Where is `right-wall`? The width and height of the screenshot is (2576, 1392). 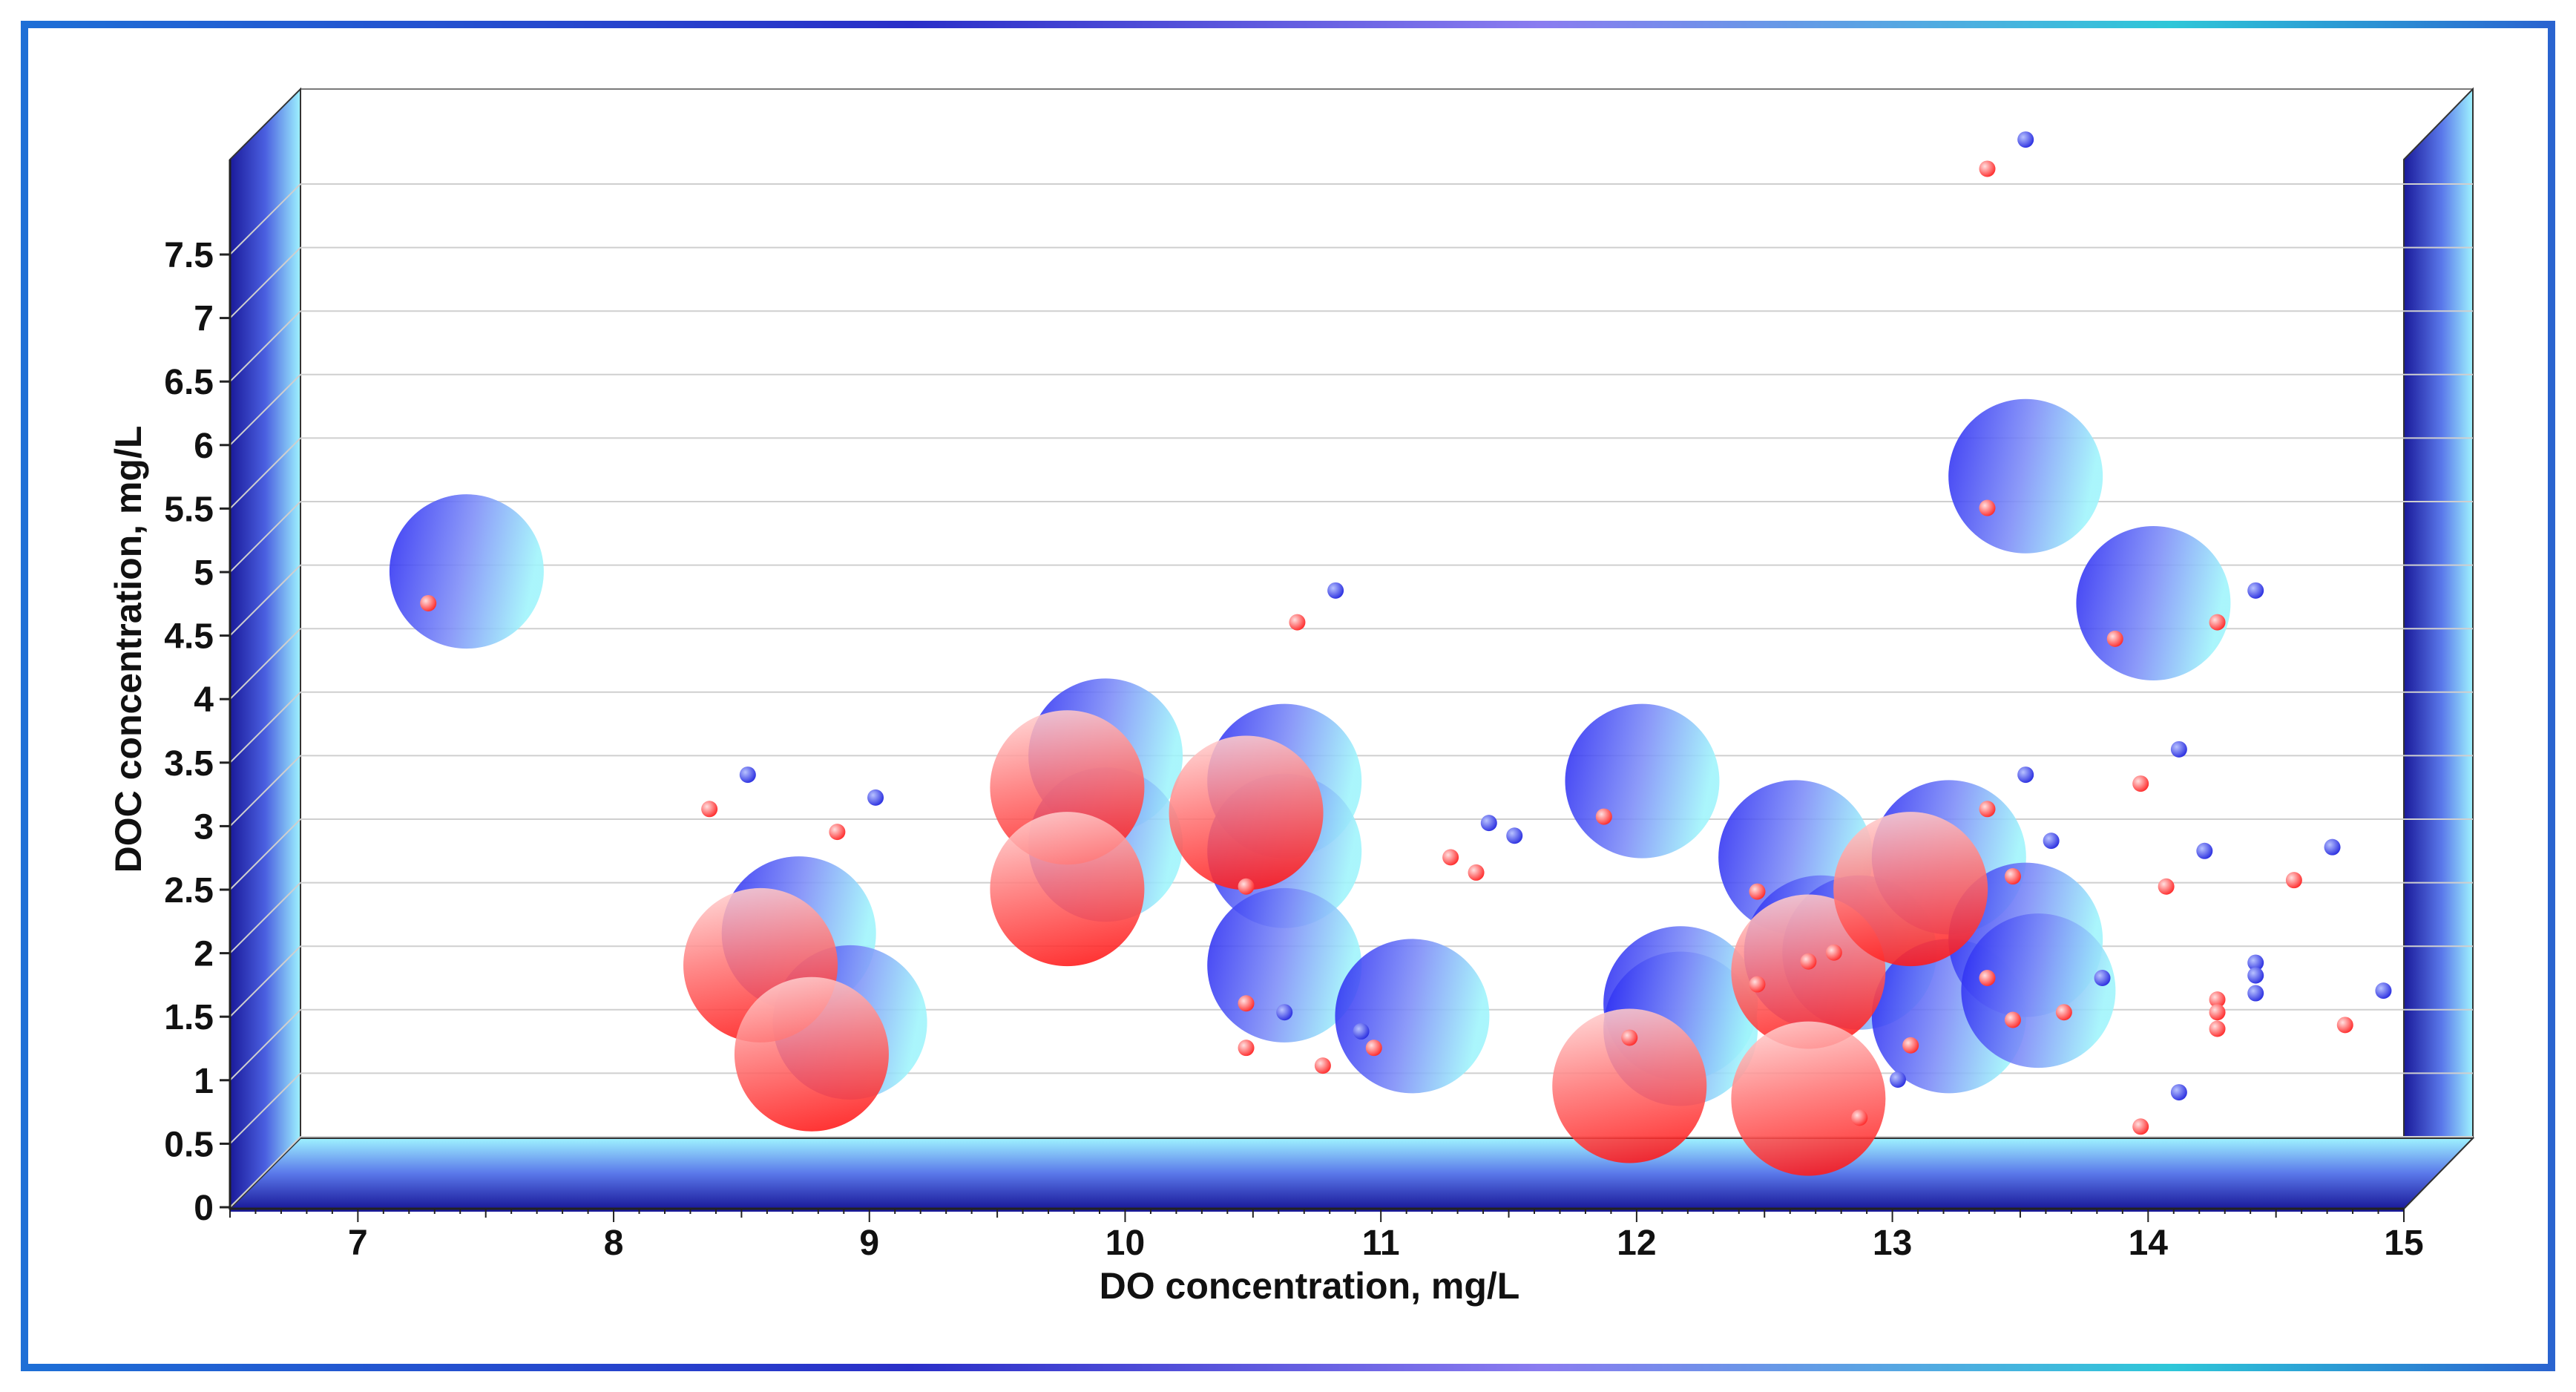 right-wall is located at coordinates (2438, 649).